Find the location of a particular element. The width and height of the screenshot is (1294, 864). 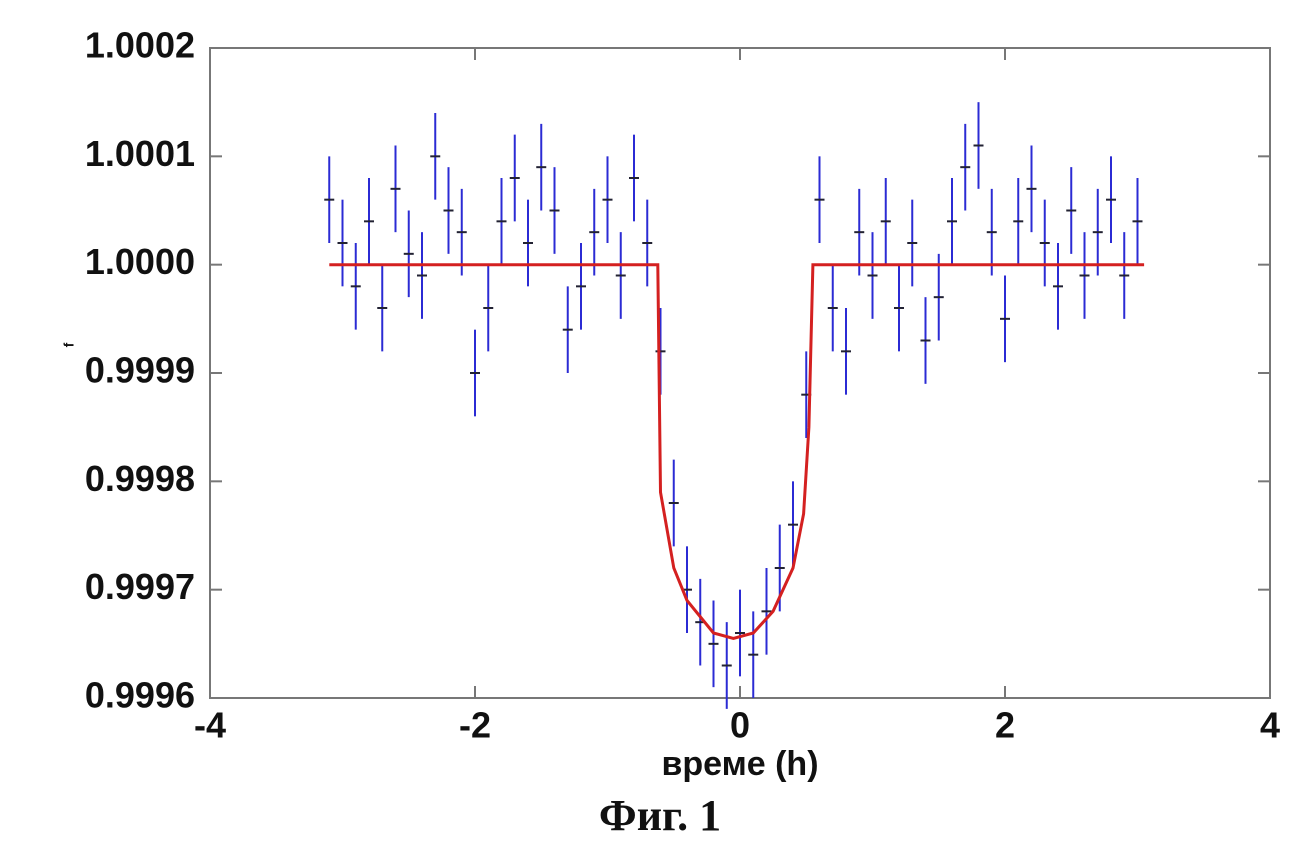

x-axis-label: време (h) is located at coordinates (739, 764).